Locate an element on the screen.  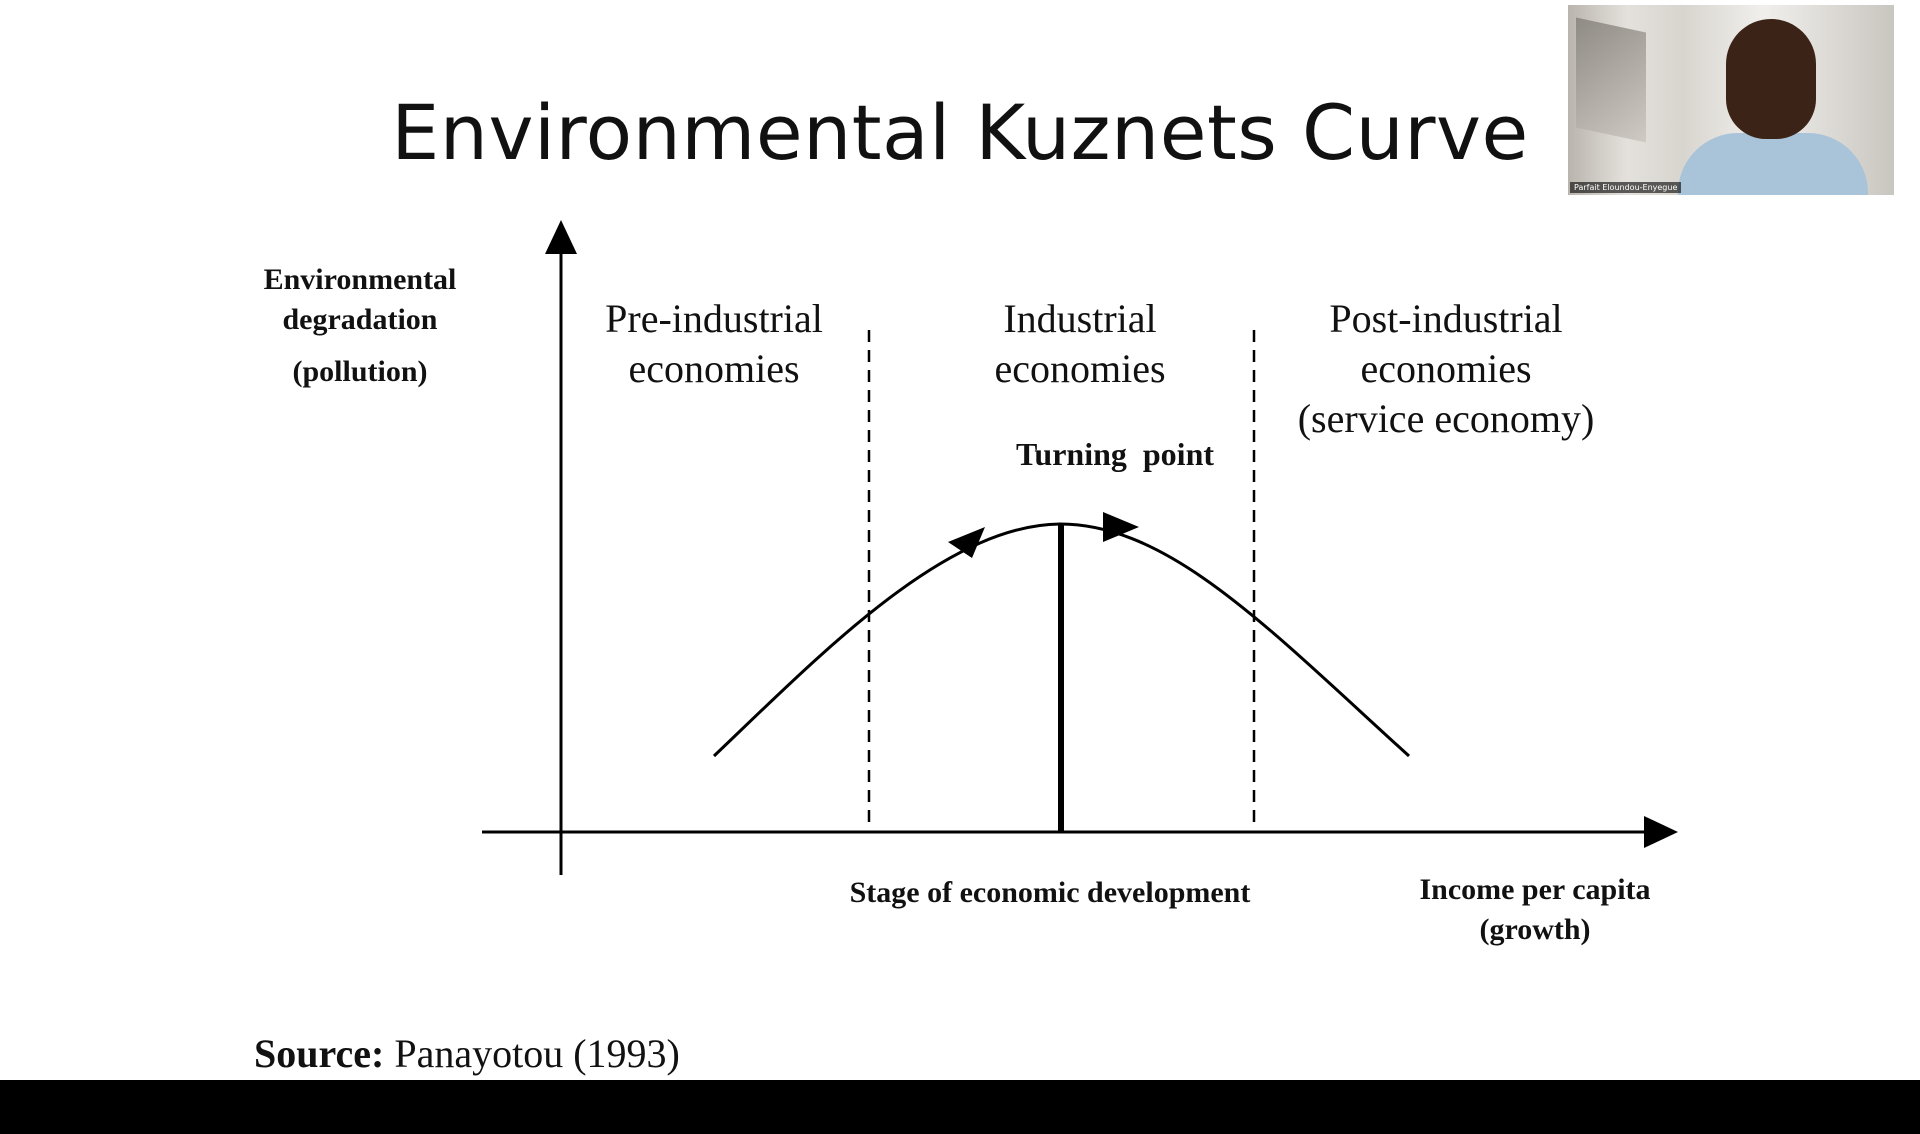
source-text: Panayotou (1993) is located at coordinates (537, 1053).